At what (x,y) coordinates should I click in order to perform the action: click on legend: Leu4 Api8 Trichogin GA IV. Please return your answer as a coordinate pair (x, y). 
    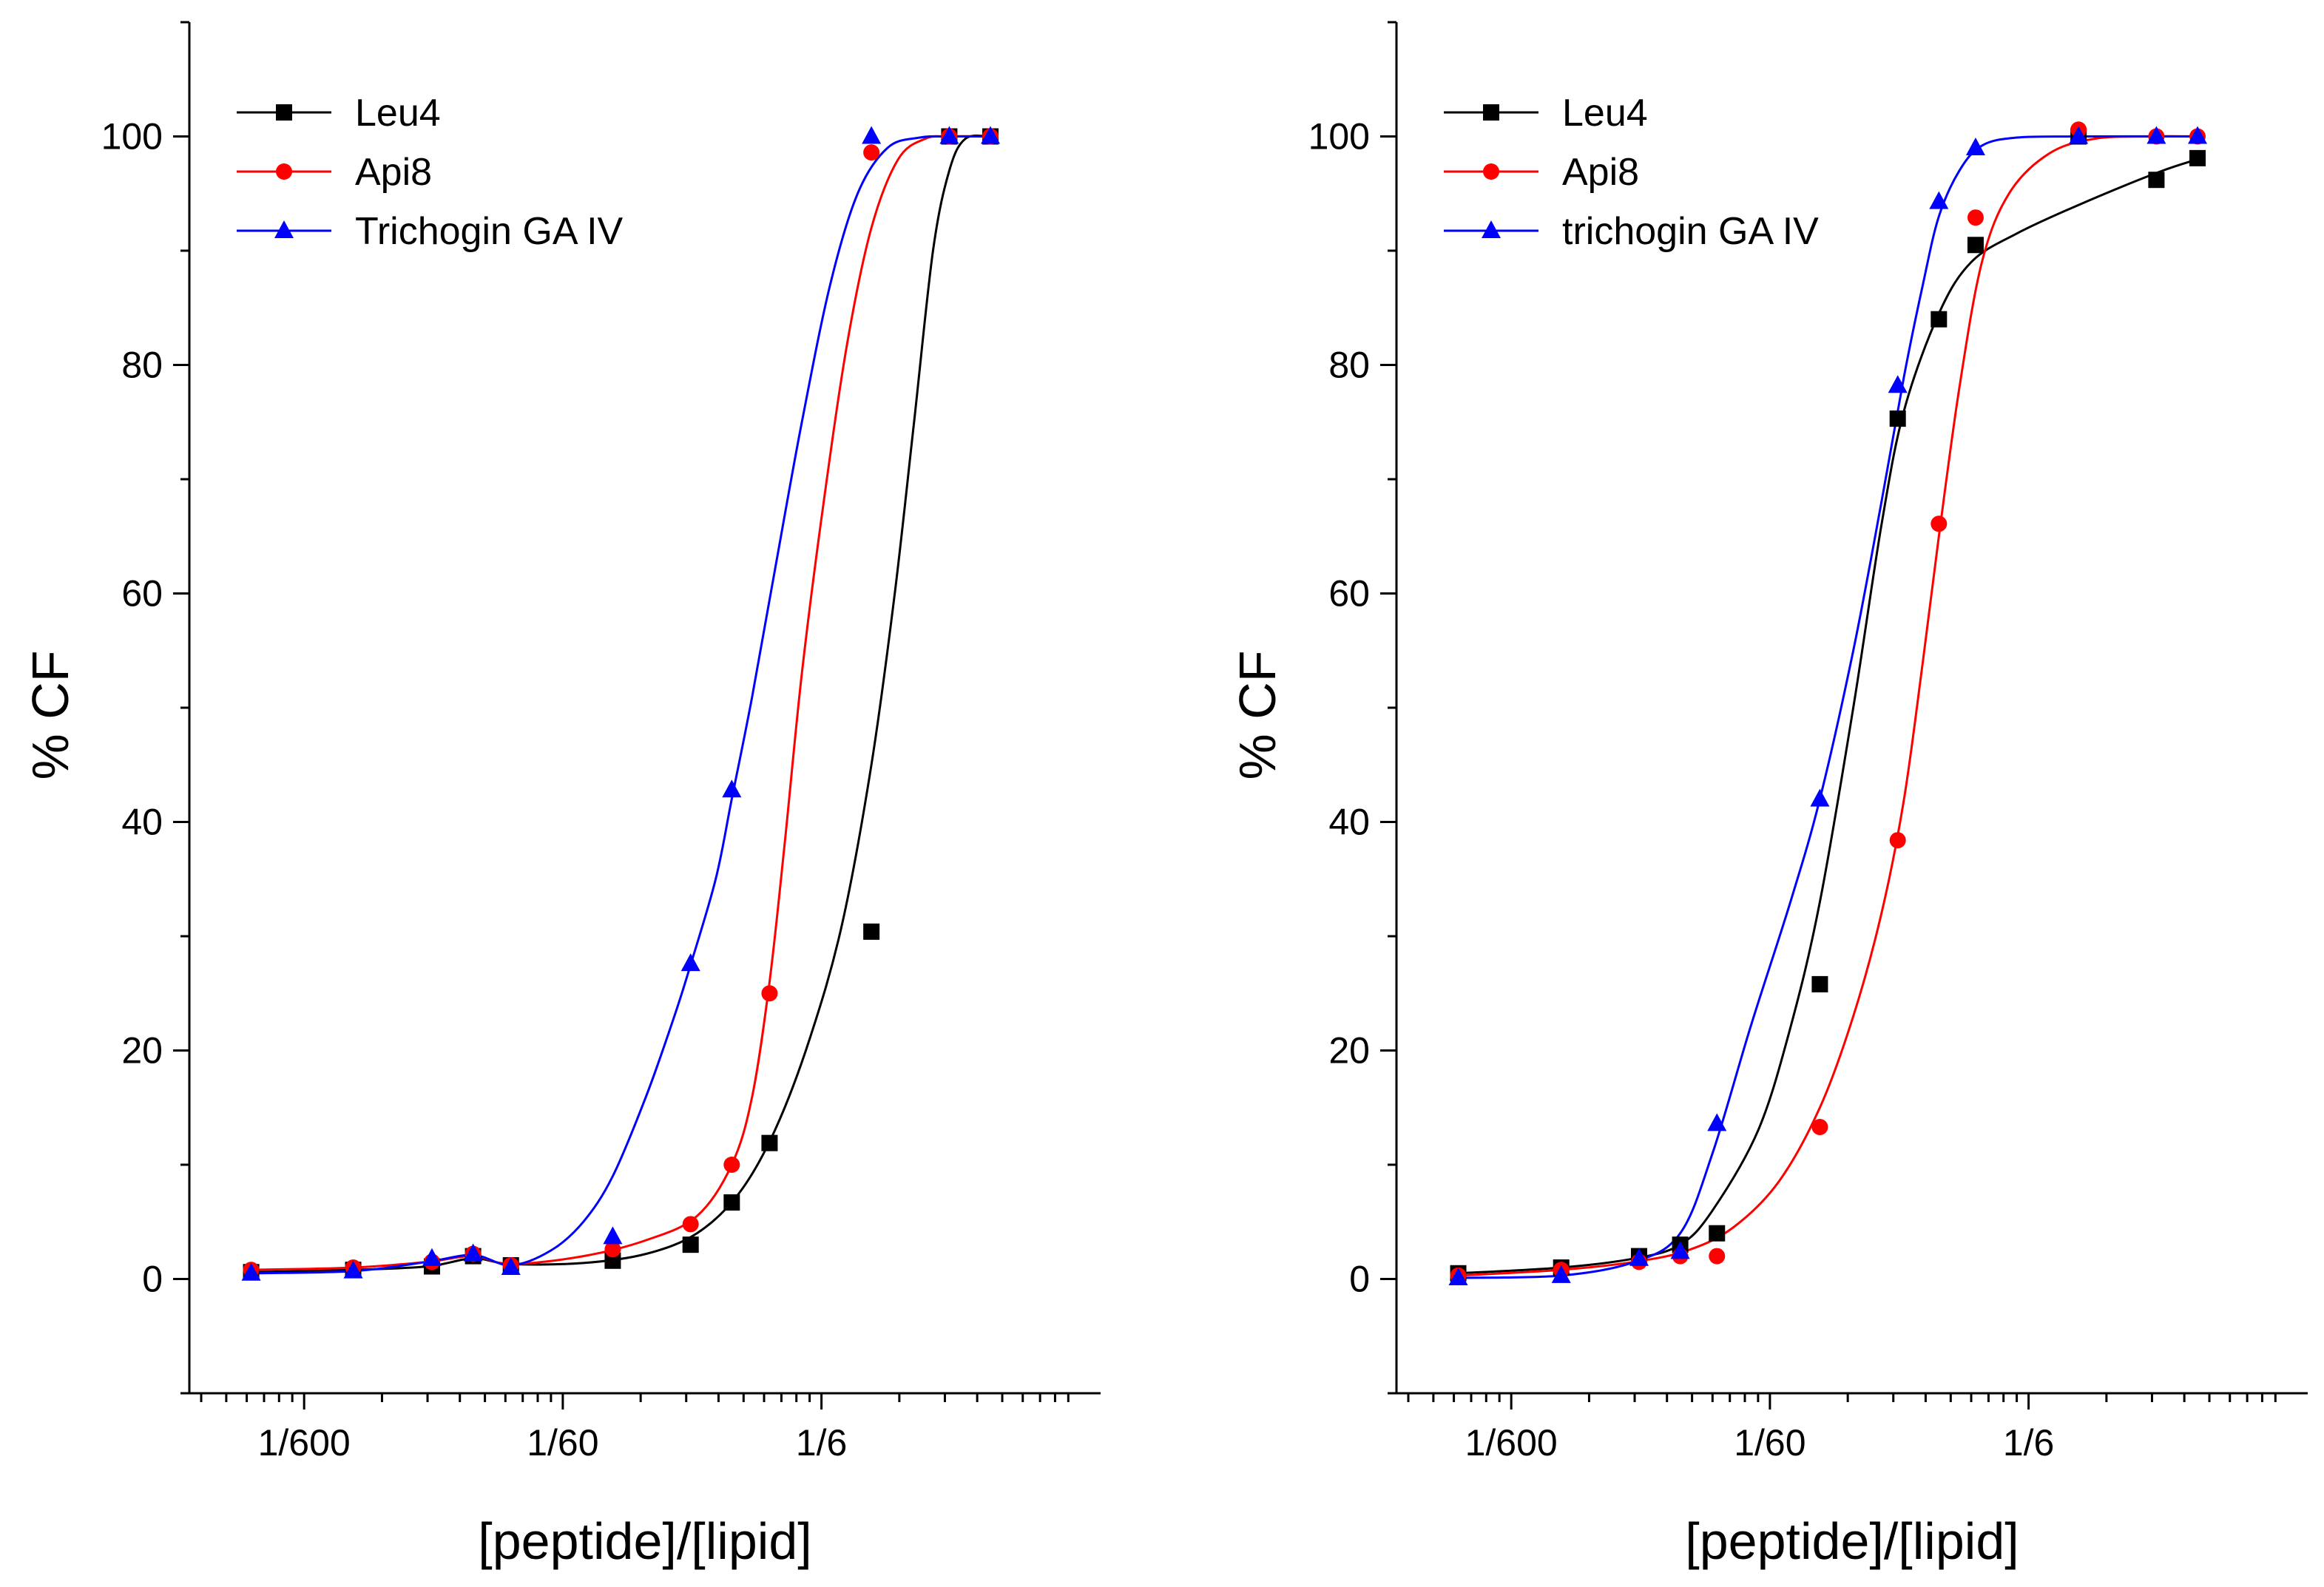
    Looking at the image, I should click on (430, 172).